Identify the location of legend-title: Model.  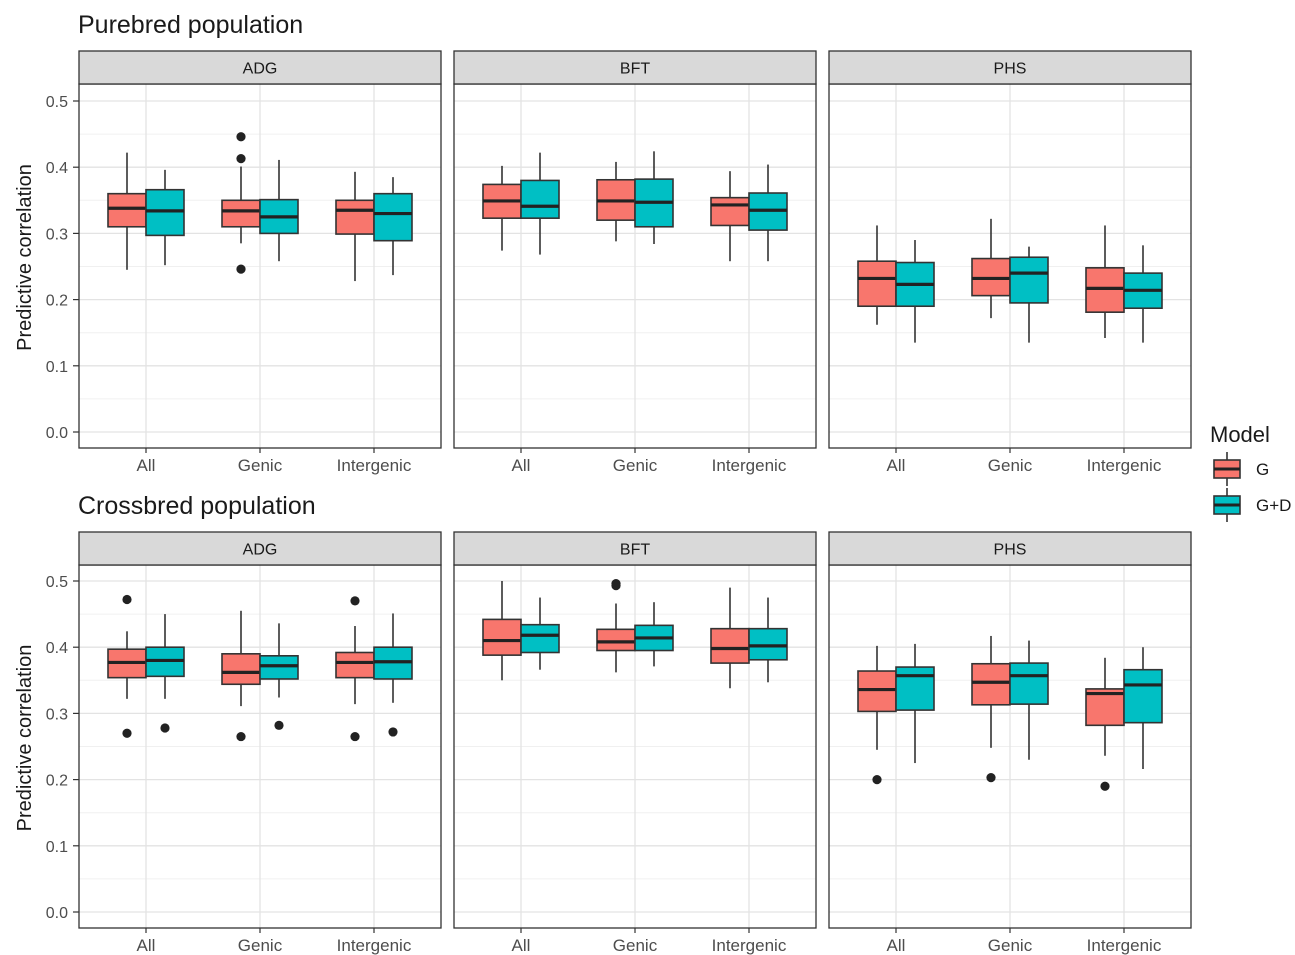
(1240, 434).